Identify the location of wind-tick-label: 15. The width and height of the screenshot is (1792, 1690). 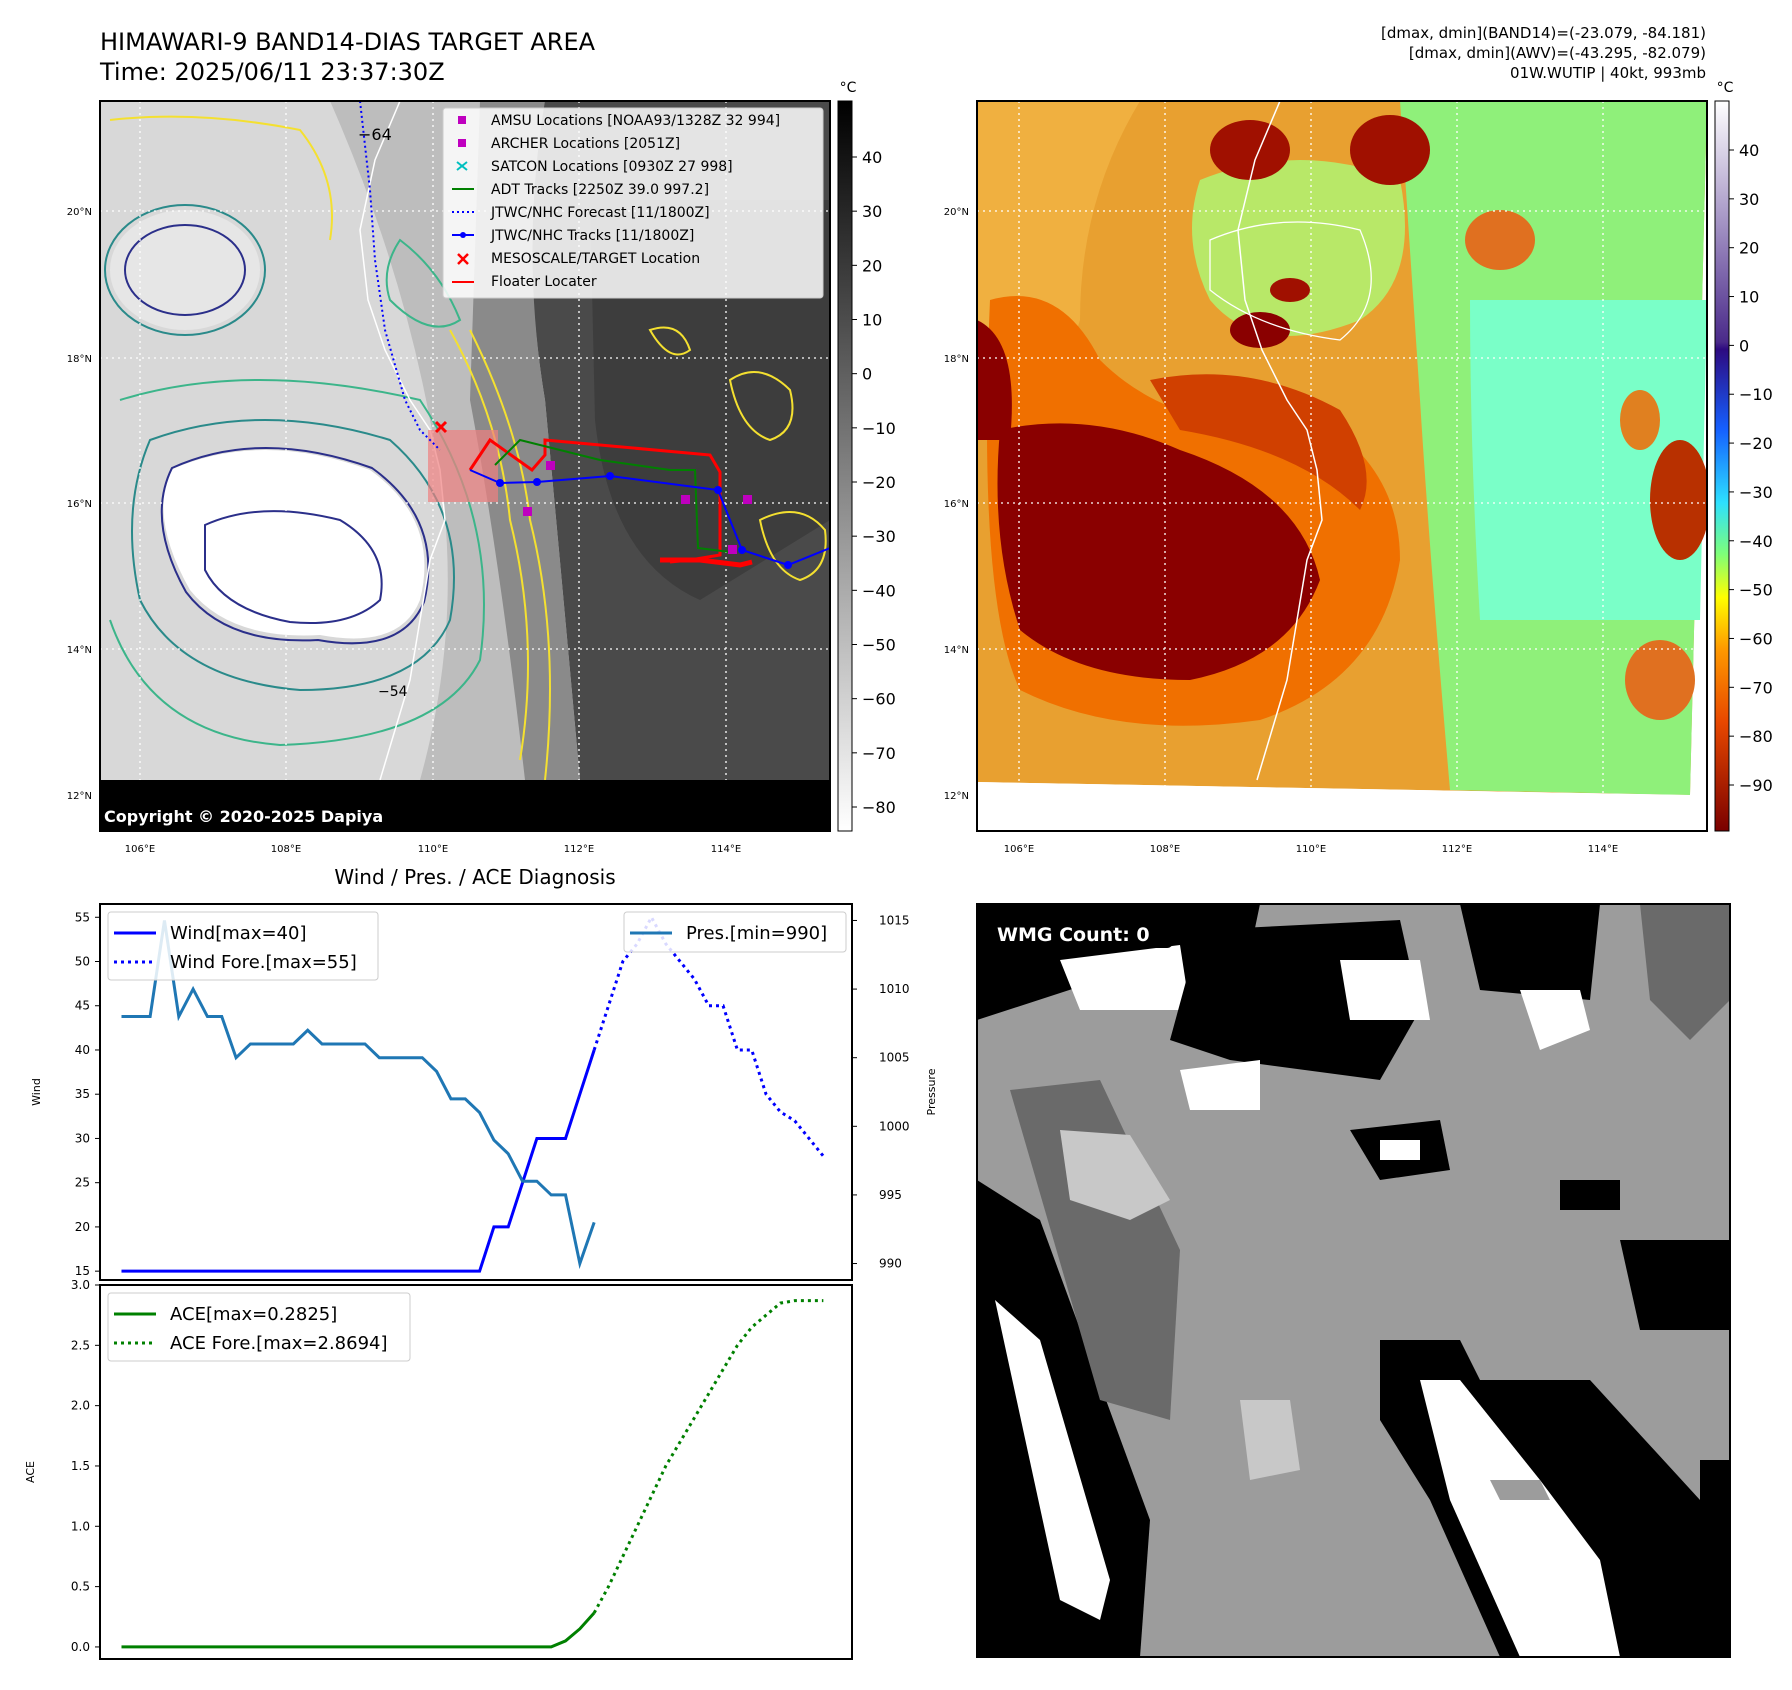
(82, 1271).